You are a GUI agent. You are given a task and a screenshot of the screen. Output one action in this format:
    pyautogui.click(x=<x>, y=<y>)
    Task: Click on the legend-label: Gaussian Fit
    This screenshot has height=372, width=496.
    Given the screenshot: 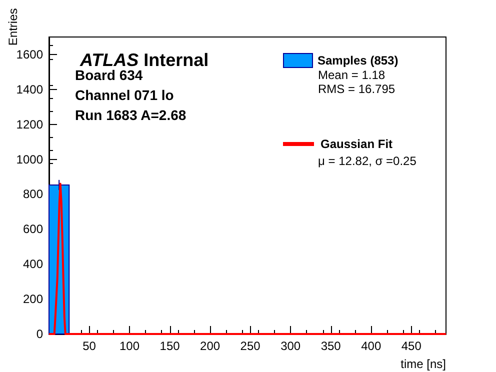 What is the action you would take?
    pyautogui.click(x=356, y=144)
    